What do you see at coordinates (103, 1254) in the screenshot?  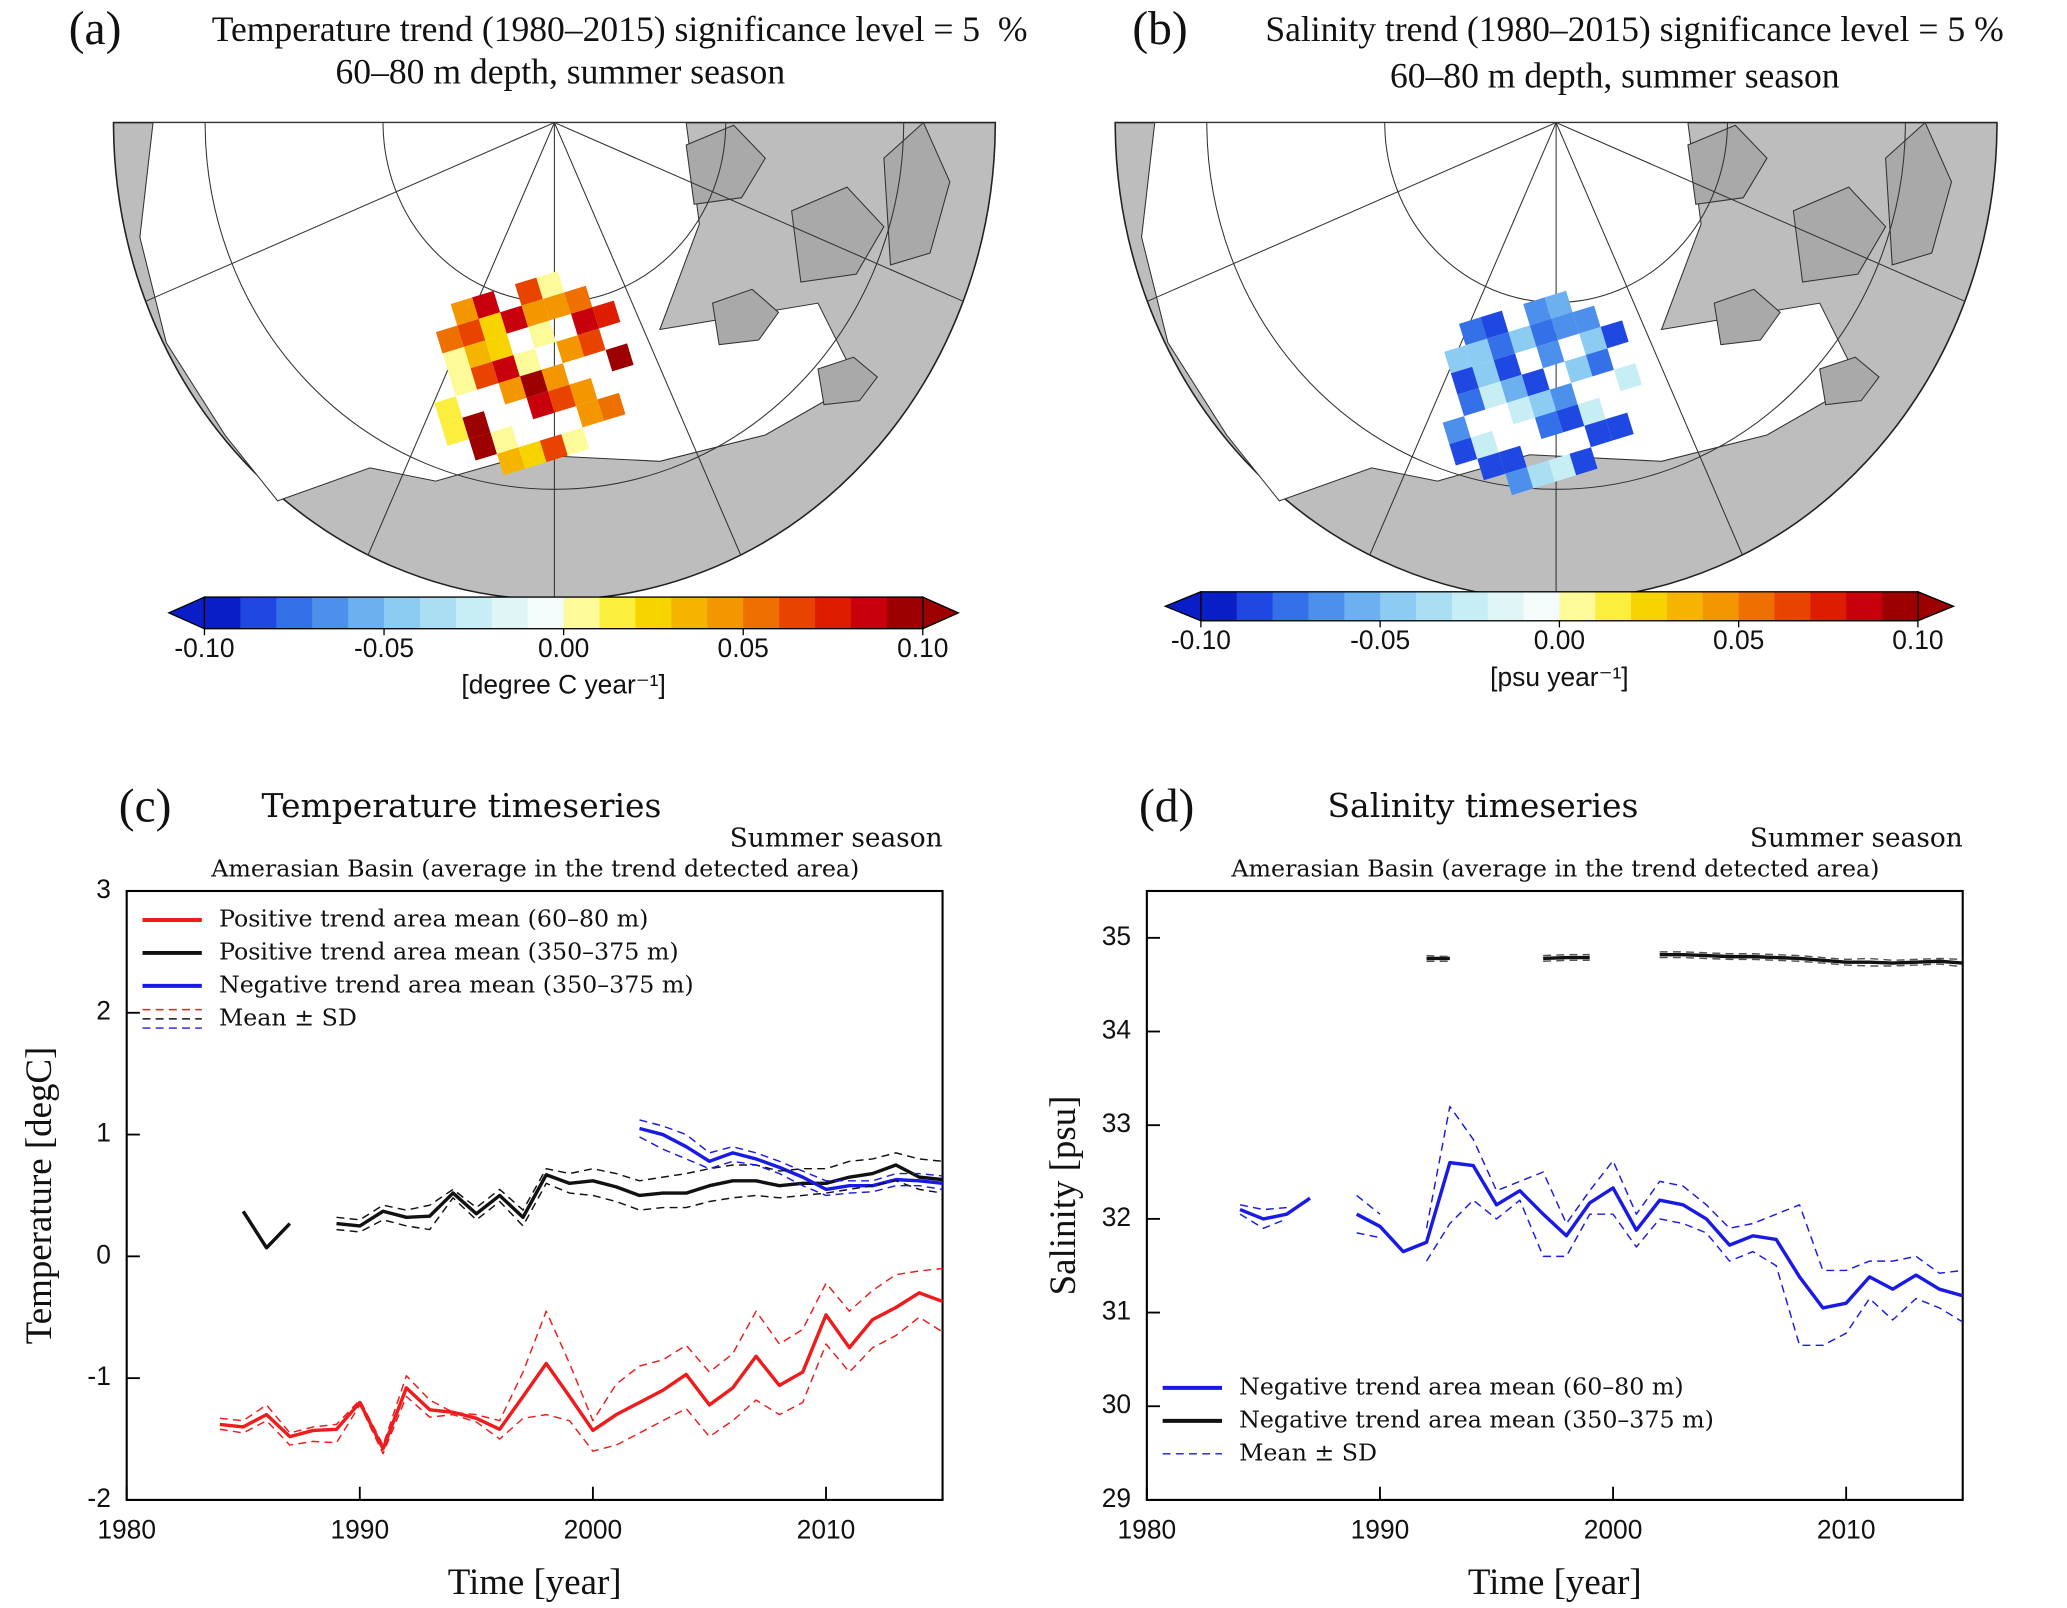 I see `y-tick-label: 0` at bounding box center [103, 1254].